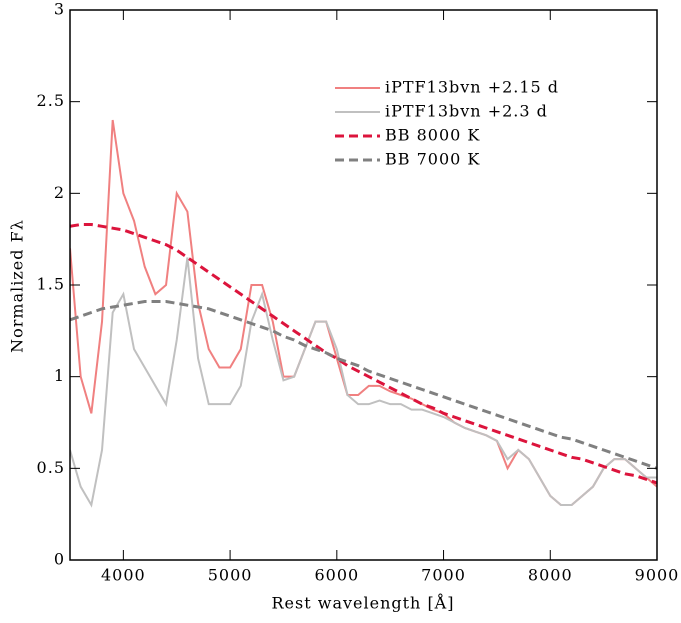 The height and width of the screenshot is (623, 681). Describe the element at coordinates (59, 375) in the screenshot. I see `y-tick-label: 1` at that location.